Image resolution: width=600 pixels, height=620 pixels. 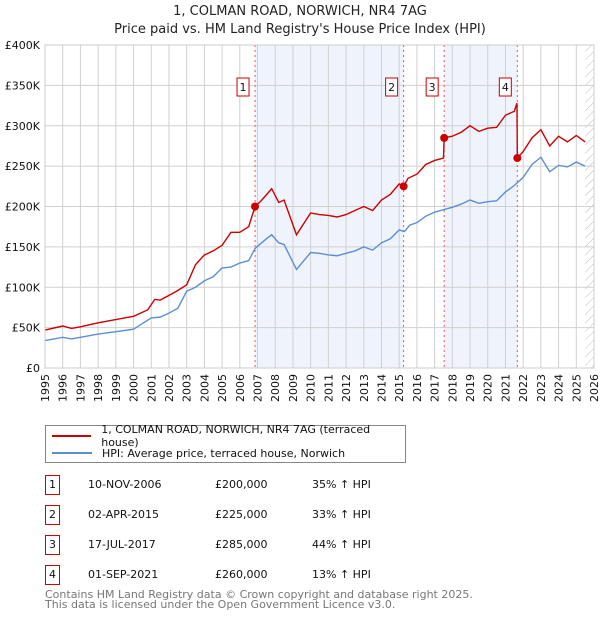 What do you see at coordinates (417, 388) in the screenshot?
I see `x-tick-label: 2016` at bounding box center [417, 388].